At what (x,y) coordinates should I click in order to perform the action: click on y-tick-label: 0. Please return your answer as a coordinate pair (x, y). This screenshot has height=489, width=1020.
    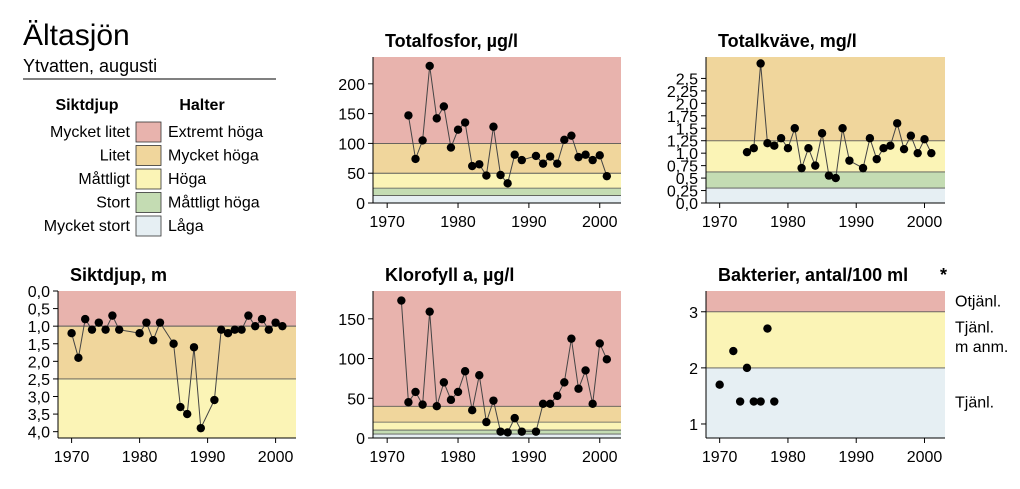
    Looking at the image, I should click on (360, 439).